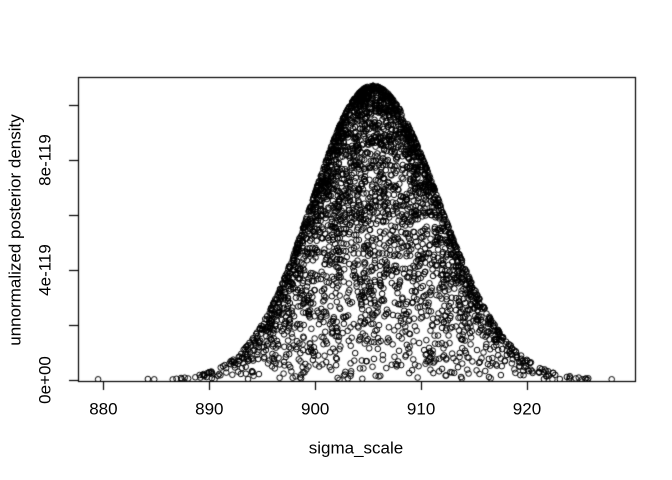 The height and width of the screenshot is (480, 672). I want to click on y-tick-label: 0e+00, so click(45, 379).